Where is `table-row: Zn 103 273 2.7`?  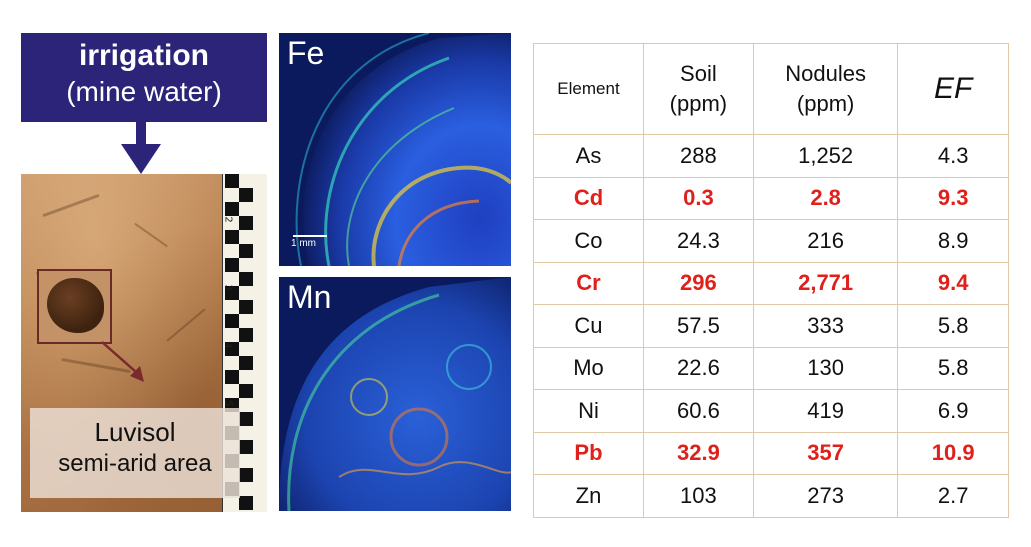
table-row: Zn 103 273 2.7 is located at coordinates (771, 496).